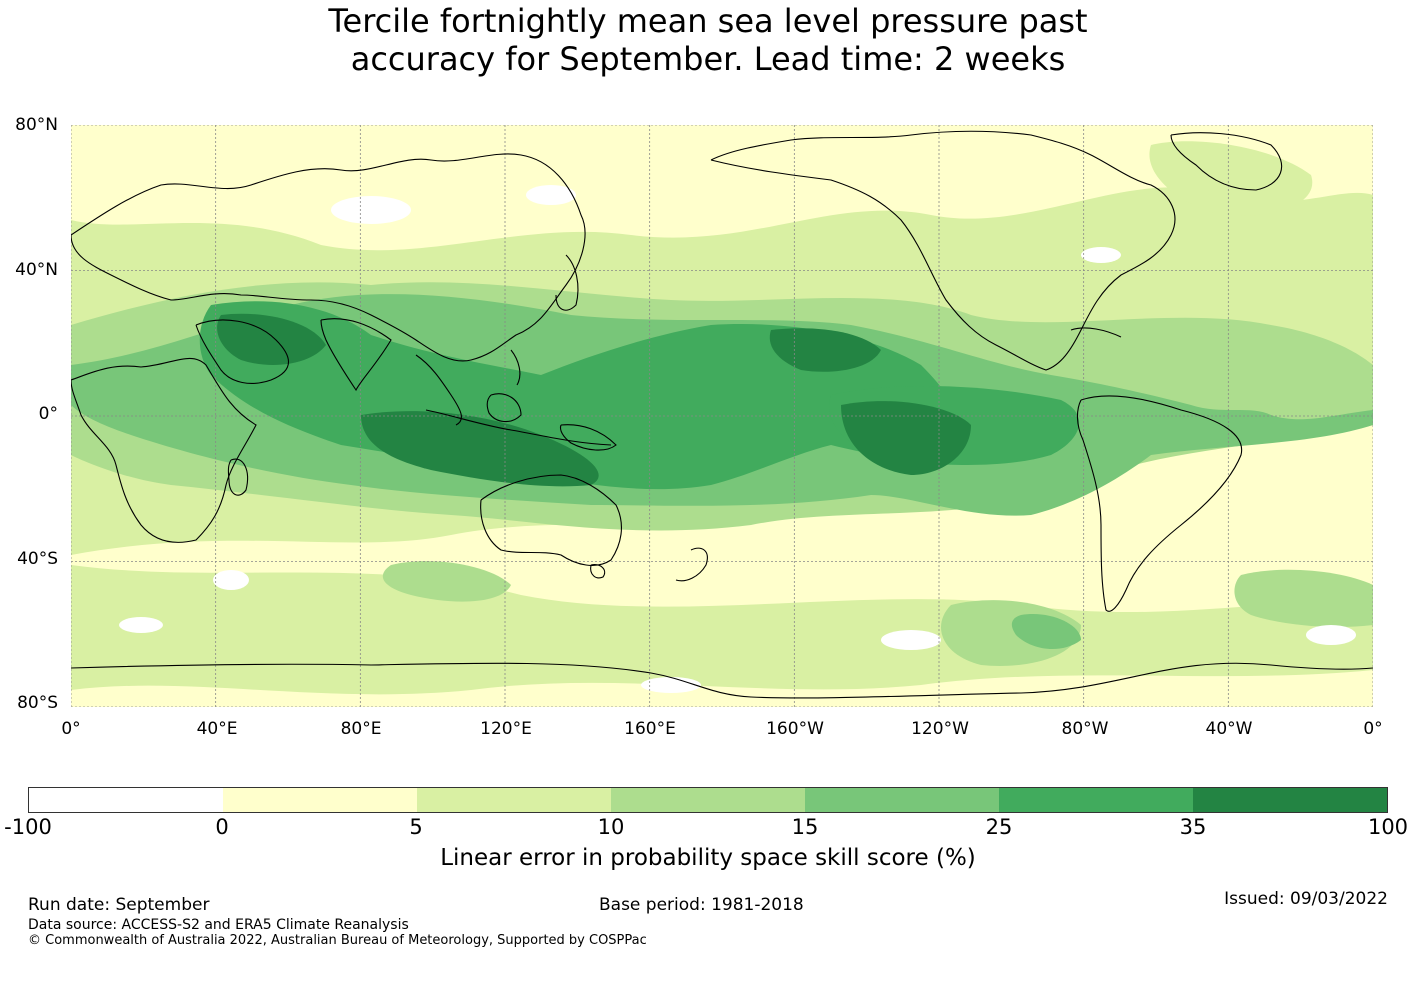 The width and height of the screenshot is (1416, 990). What do you see at coordinates (701, 905) in the screenshot?
I see `base-period: Base period: 1981-2018` at bounding box center [701, 905].